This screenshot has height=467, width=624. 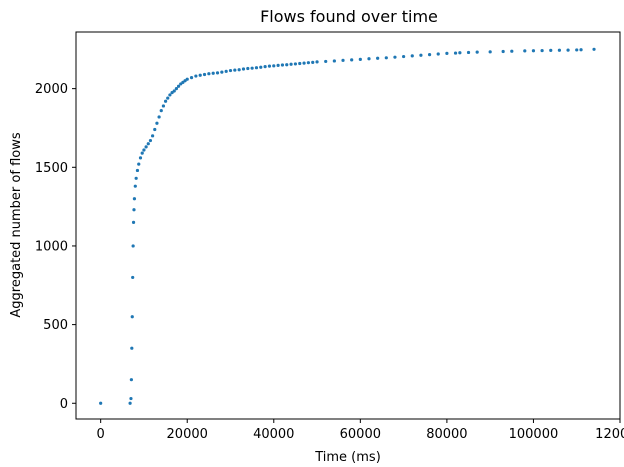 What do you see at coordinates (349, 16) in the screenshot?
I see `chart-title: Flows found over time` at bounding box center [349, 16].